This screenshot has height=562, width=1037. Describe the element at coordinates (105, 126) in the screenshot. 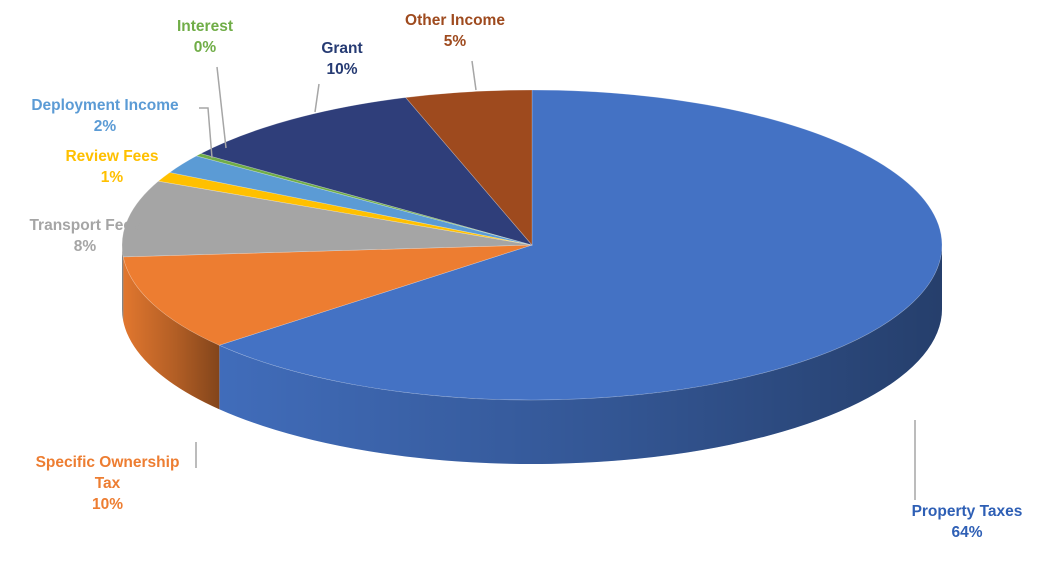

I see `slice-percent-label: 2%` at that location.